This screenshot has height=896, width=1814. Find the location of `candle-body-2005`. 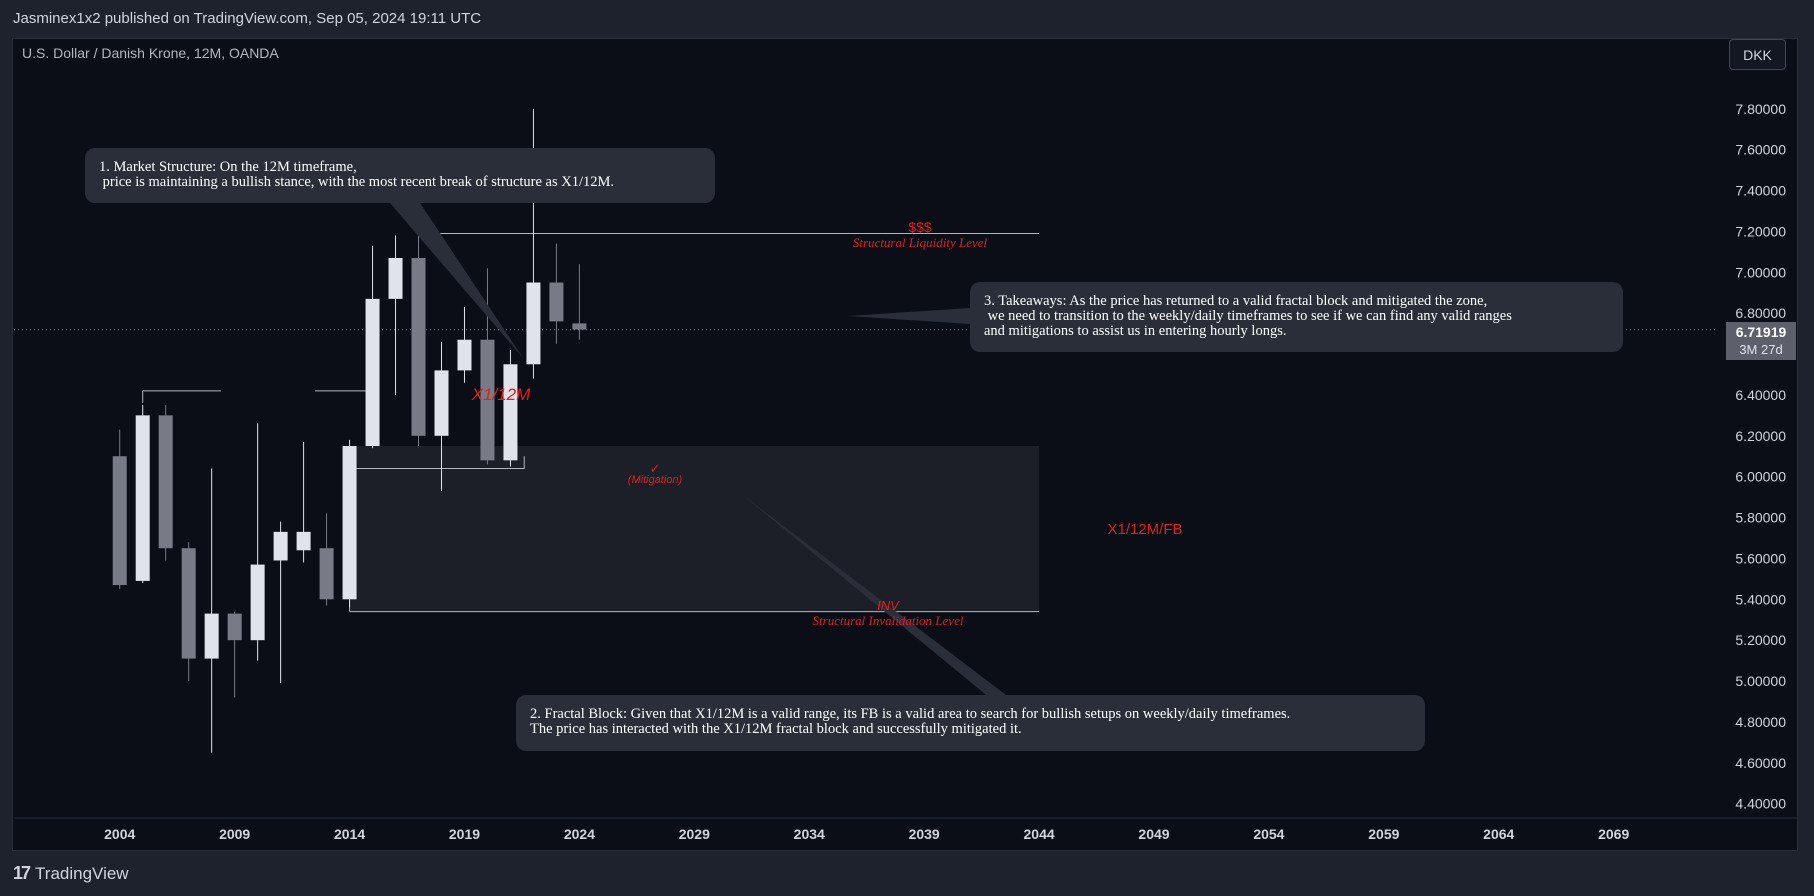

candle-body-2005 is located at coordinates (142, 498).